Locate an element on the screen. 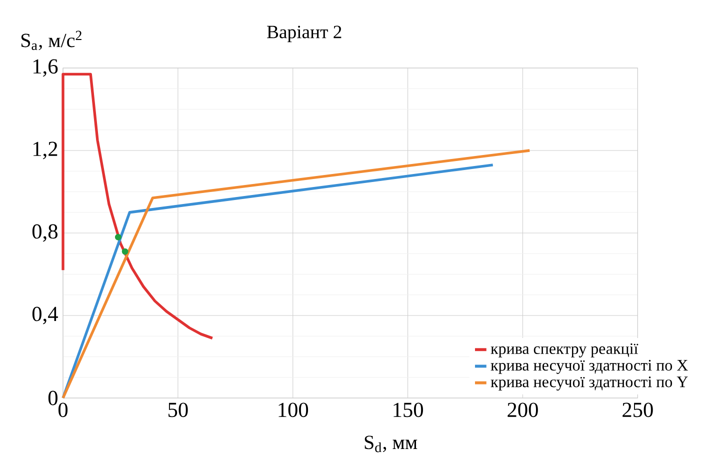  y-tick-label: 0,8 is located at coordinates (45, 233).